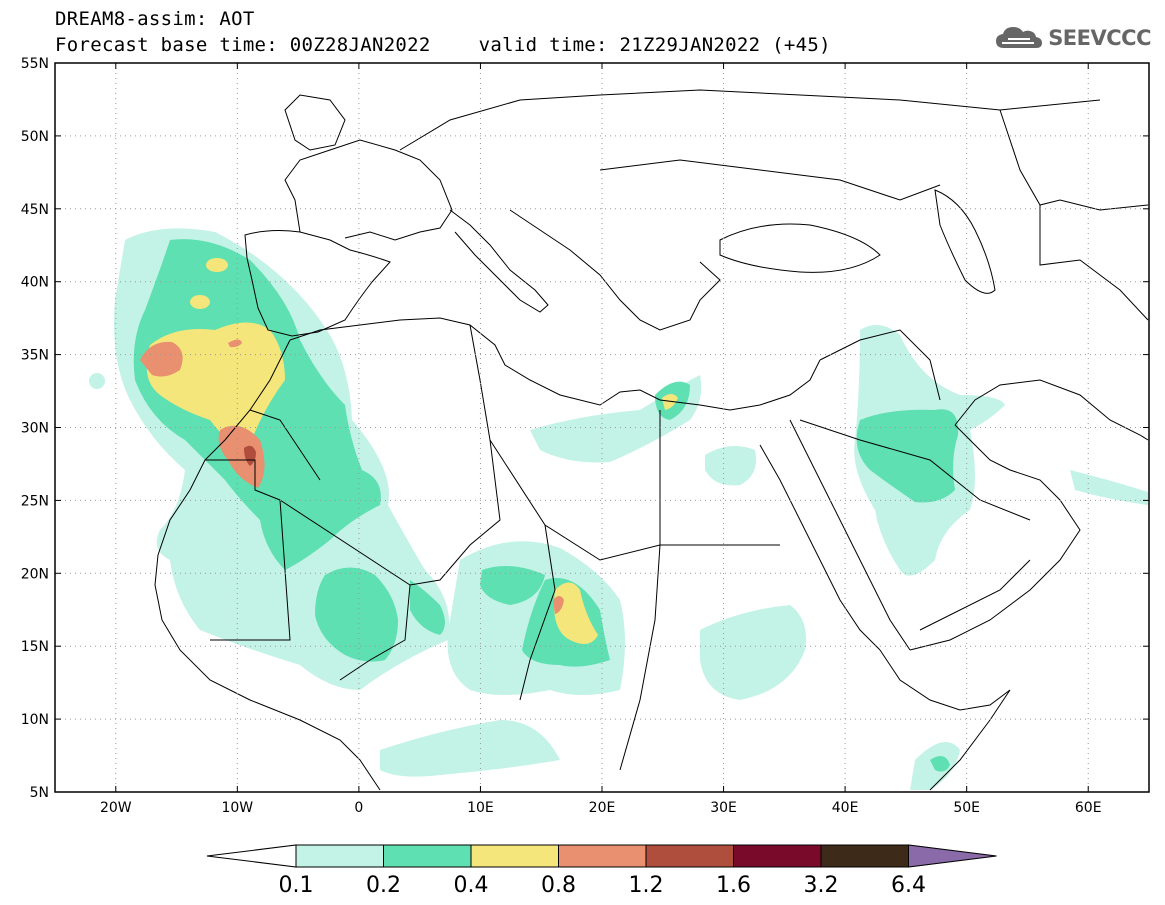  What do you see at coordinates (537, 612) in the screenshot?
I see `border-chad` at bounding box center [537, 612].